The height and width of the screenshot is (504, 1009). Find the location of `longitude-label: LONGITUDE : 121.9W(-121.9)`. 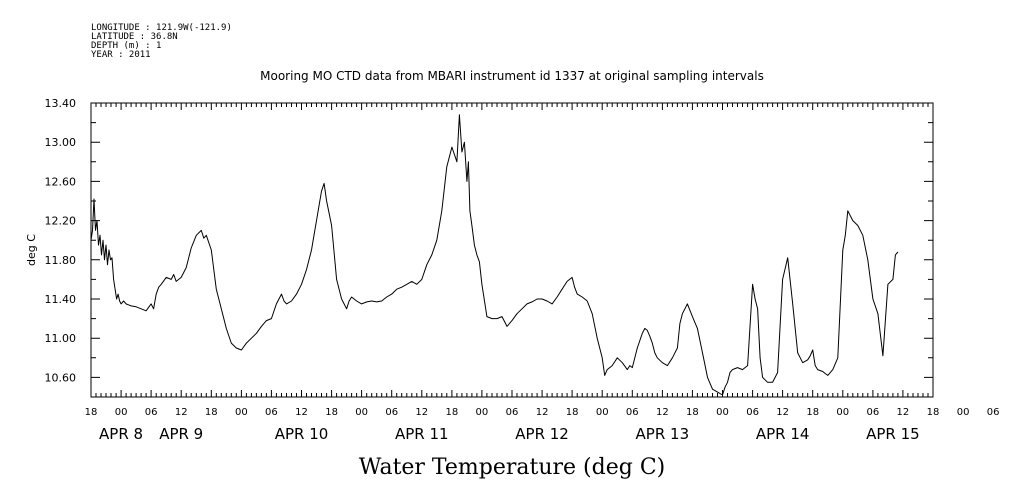

longitude-label: LONGITUDE : 121.9W(-121.9) is located at coordinates (161, 28).